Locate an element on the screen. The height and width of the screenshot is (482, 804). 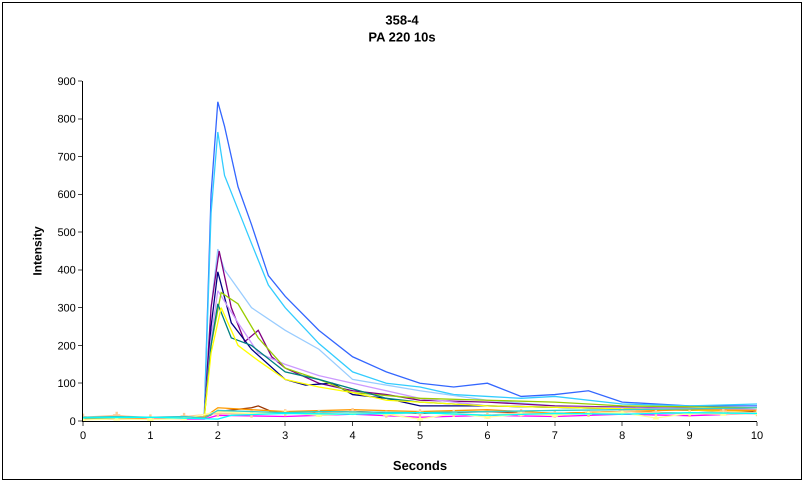
y-tick-label: 900 is located at coordinates (66, 82).